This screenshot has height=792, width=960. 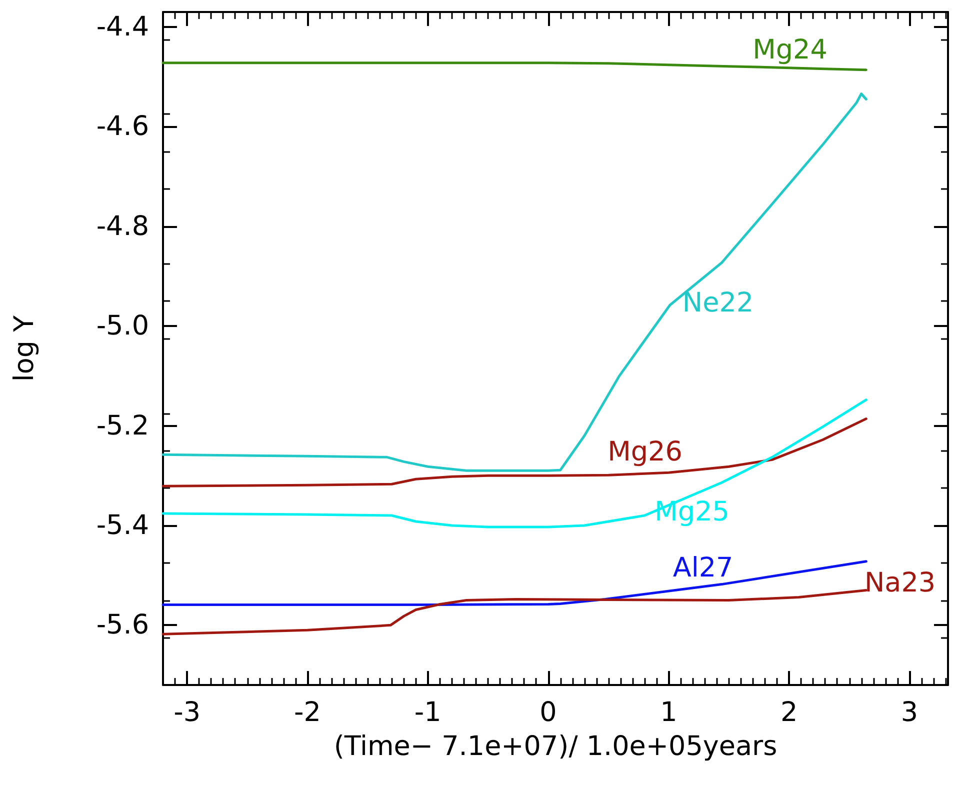 What do you see at coordinates (548, 712) in the screenshot?
I see `x-tick-label: 0` at bounding box center [548, 712].